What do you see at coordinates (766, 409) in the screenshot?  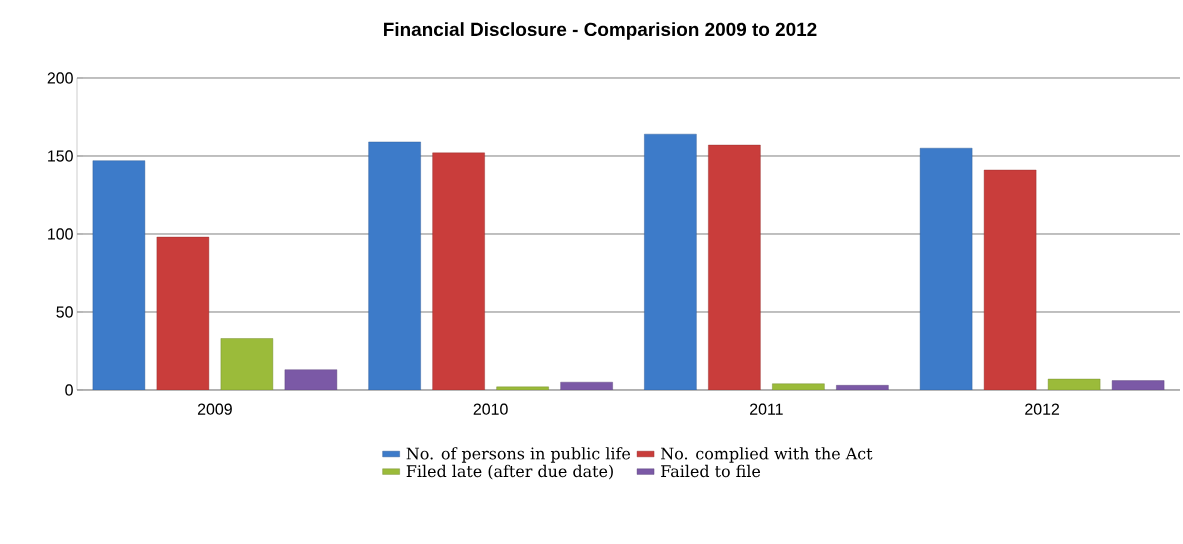 I see `x-tick-label: 2011` at bounding box center [766, 409].